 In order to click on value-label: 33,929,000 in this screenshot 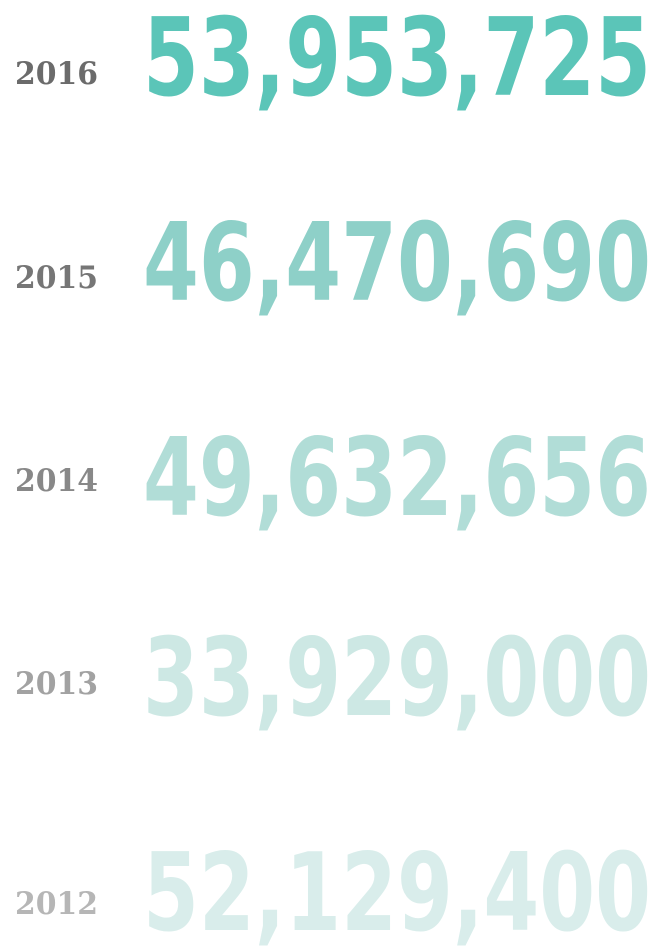, I will do `click(397, 678)`.